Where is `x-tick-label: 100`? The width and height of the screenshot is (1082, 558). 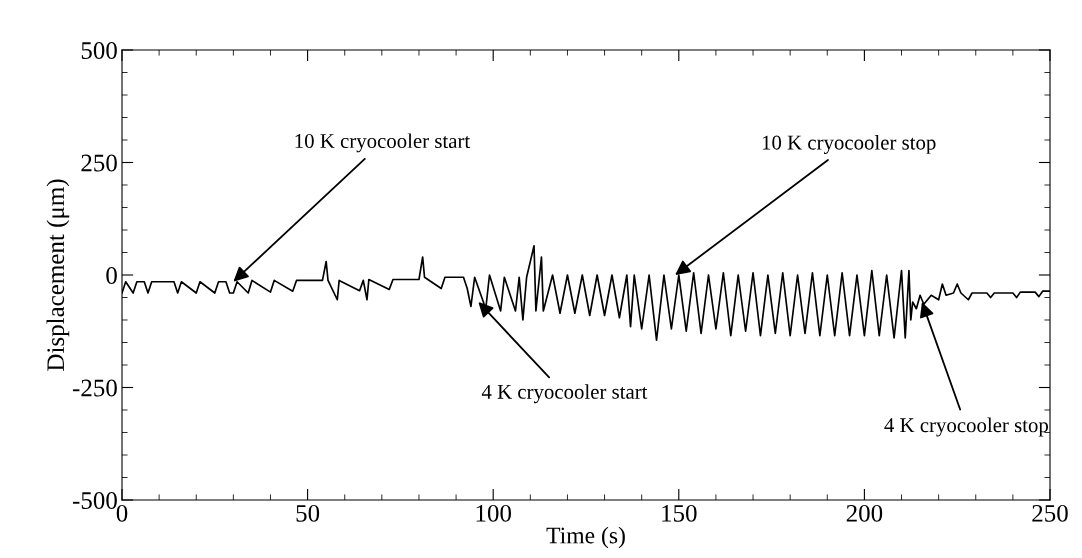
x-tick-label: 100 is located at coordinates (493, 513).